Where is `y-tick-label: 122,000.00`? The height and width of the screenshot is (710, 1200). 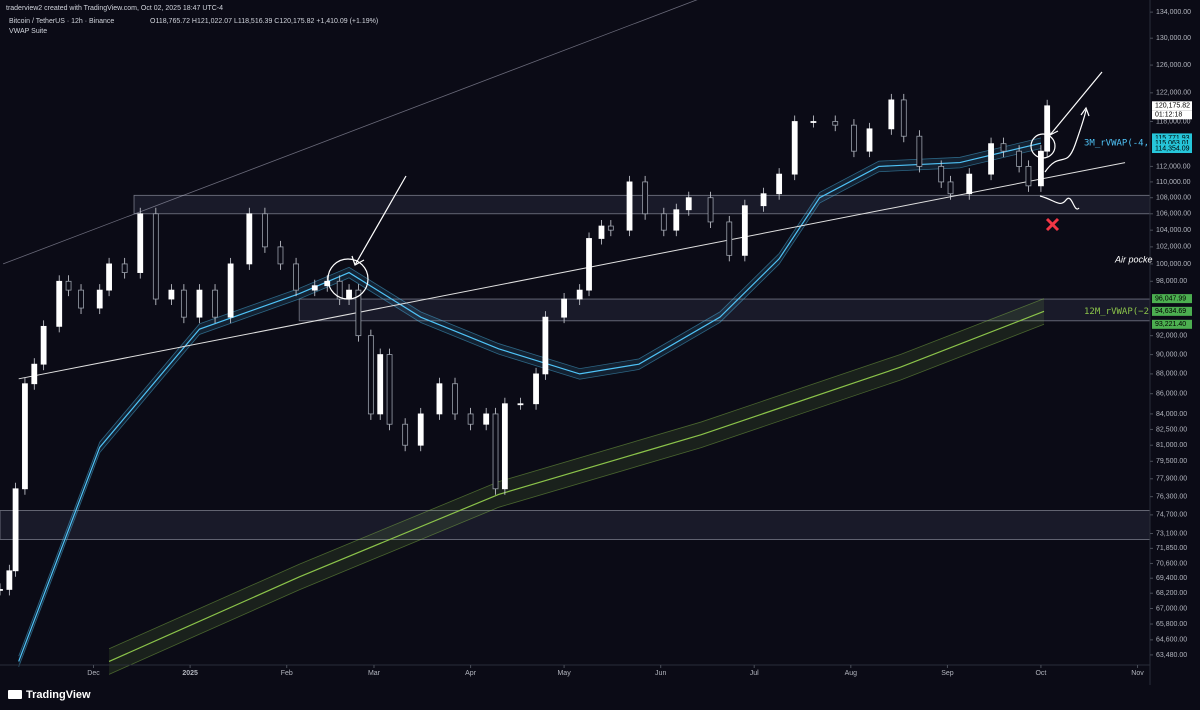 y-tick-label: 122,000.00 is located at coordinates (1173, 93).